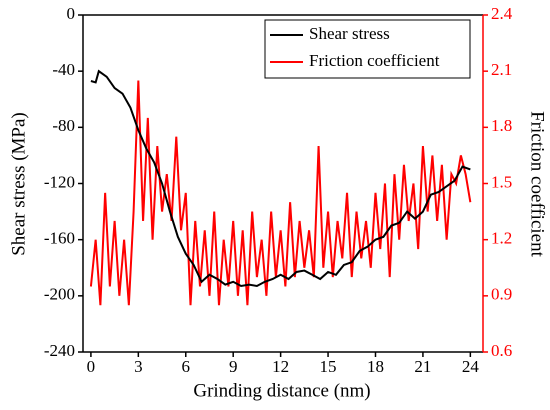 The height and width of the screenshot is (410, 550). Describe the element at coordinates (367, 49) in the screenshot. I see `legend-box` at that location.